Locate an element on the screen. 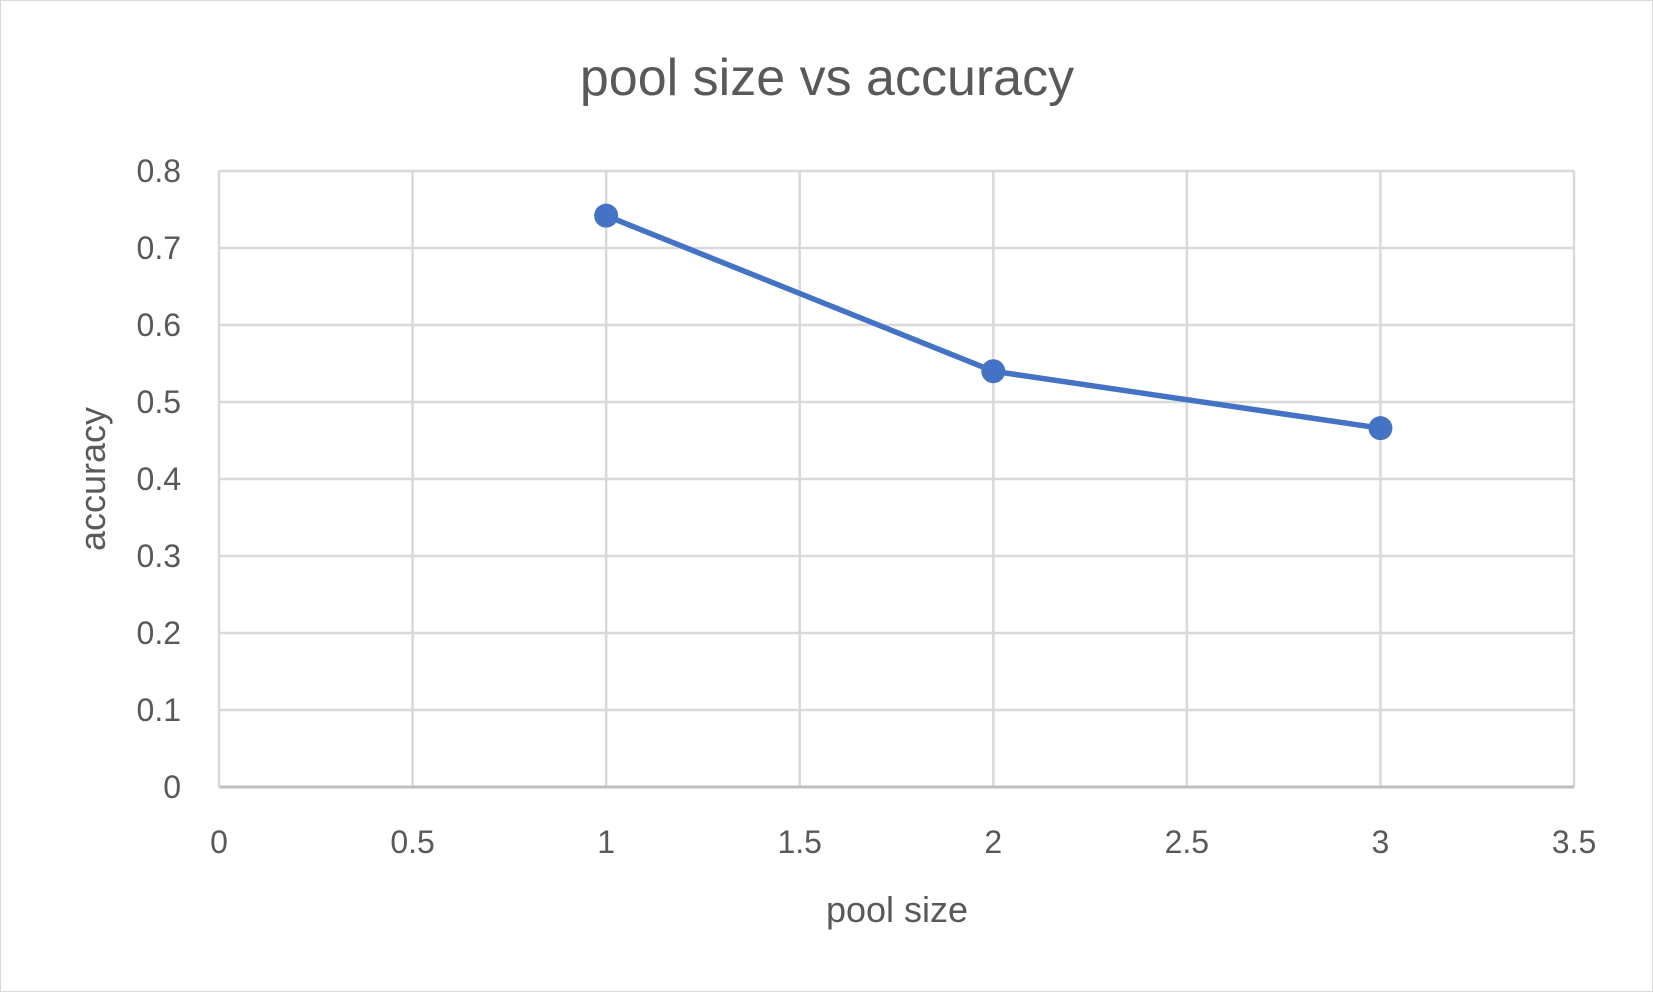 The height and width of the screenshot is (993, 1653). x-tick-label: 0.5 is located at coordinates (412, 842).